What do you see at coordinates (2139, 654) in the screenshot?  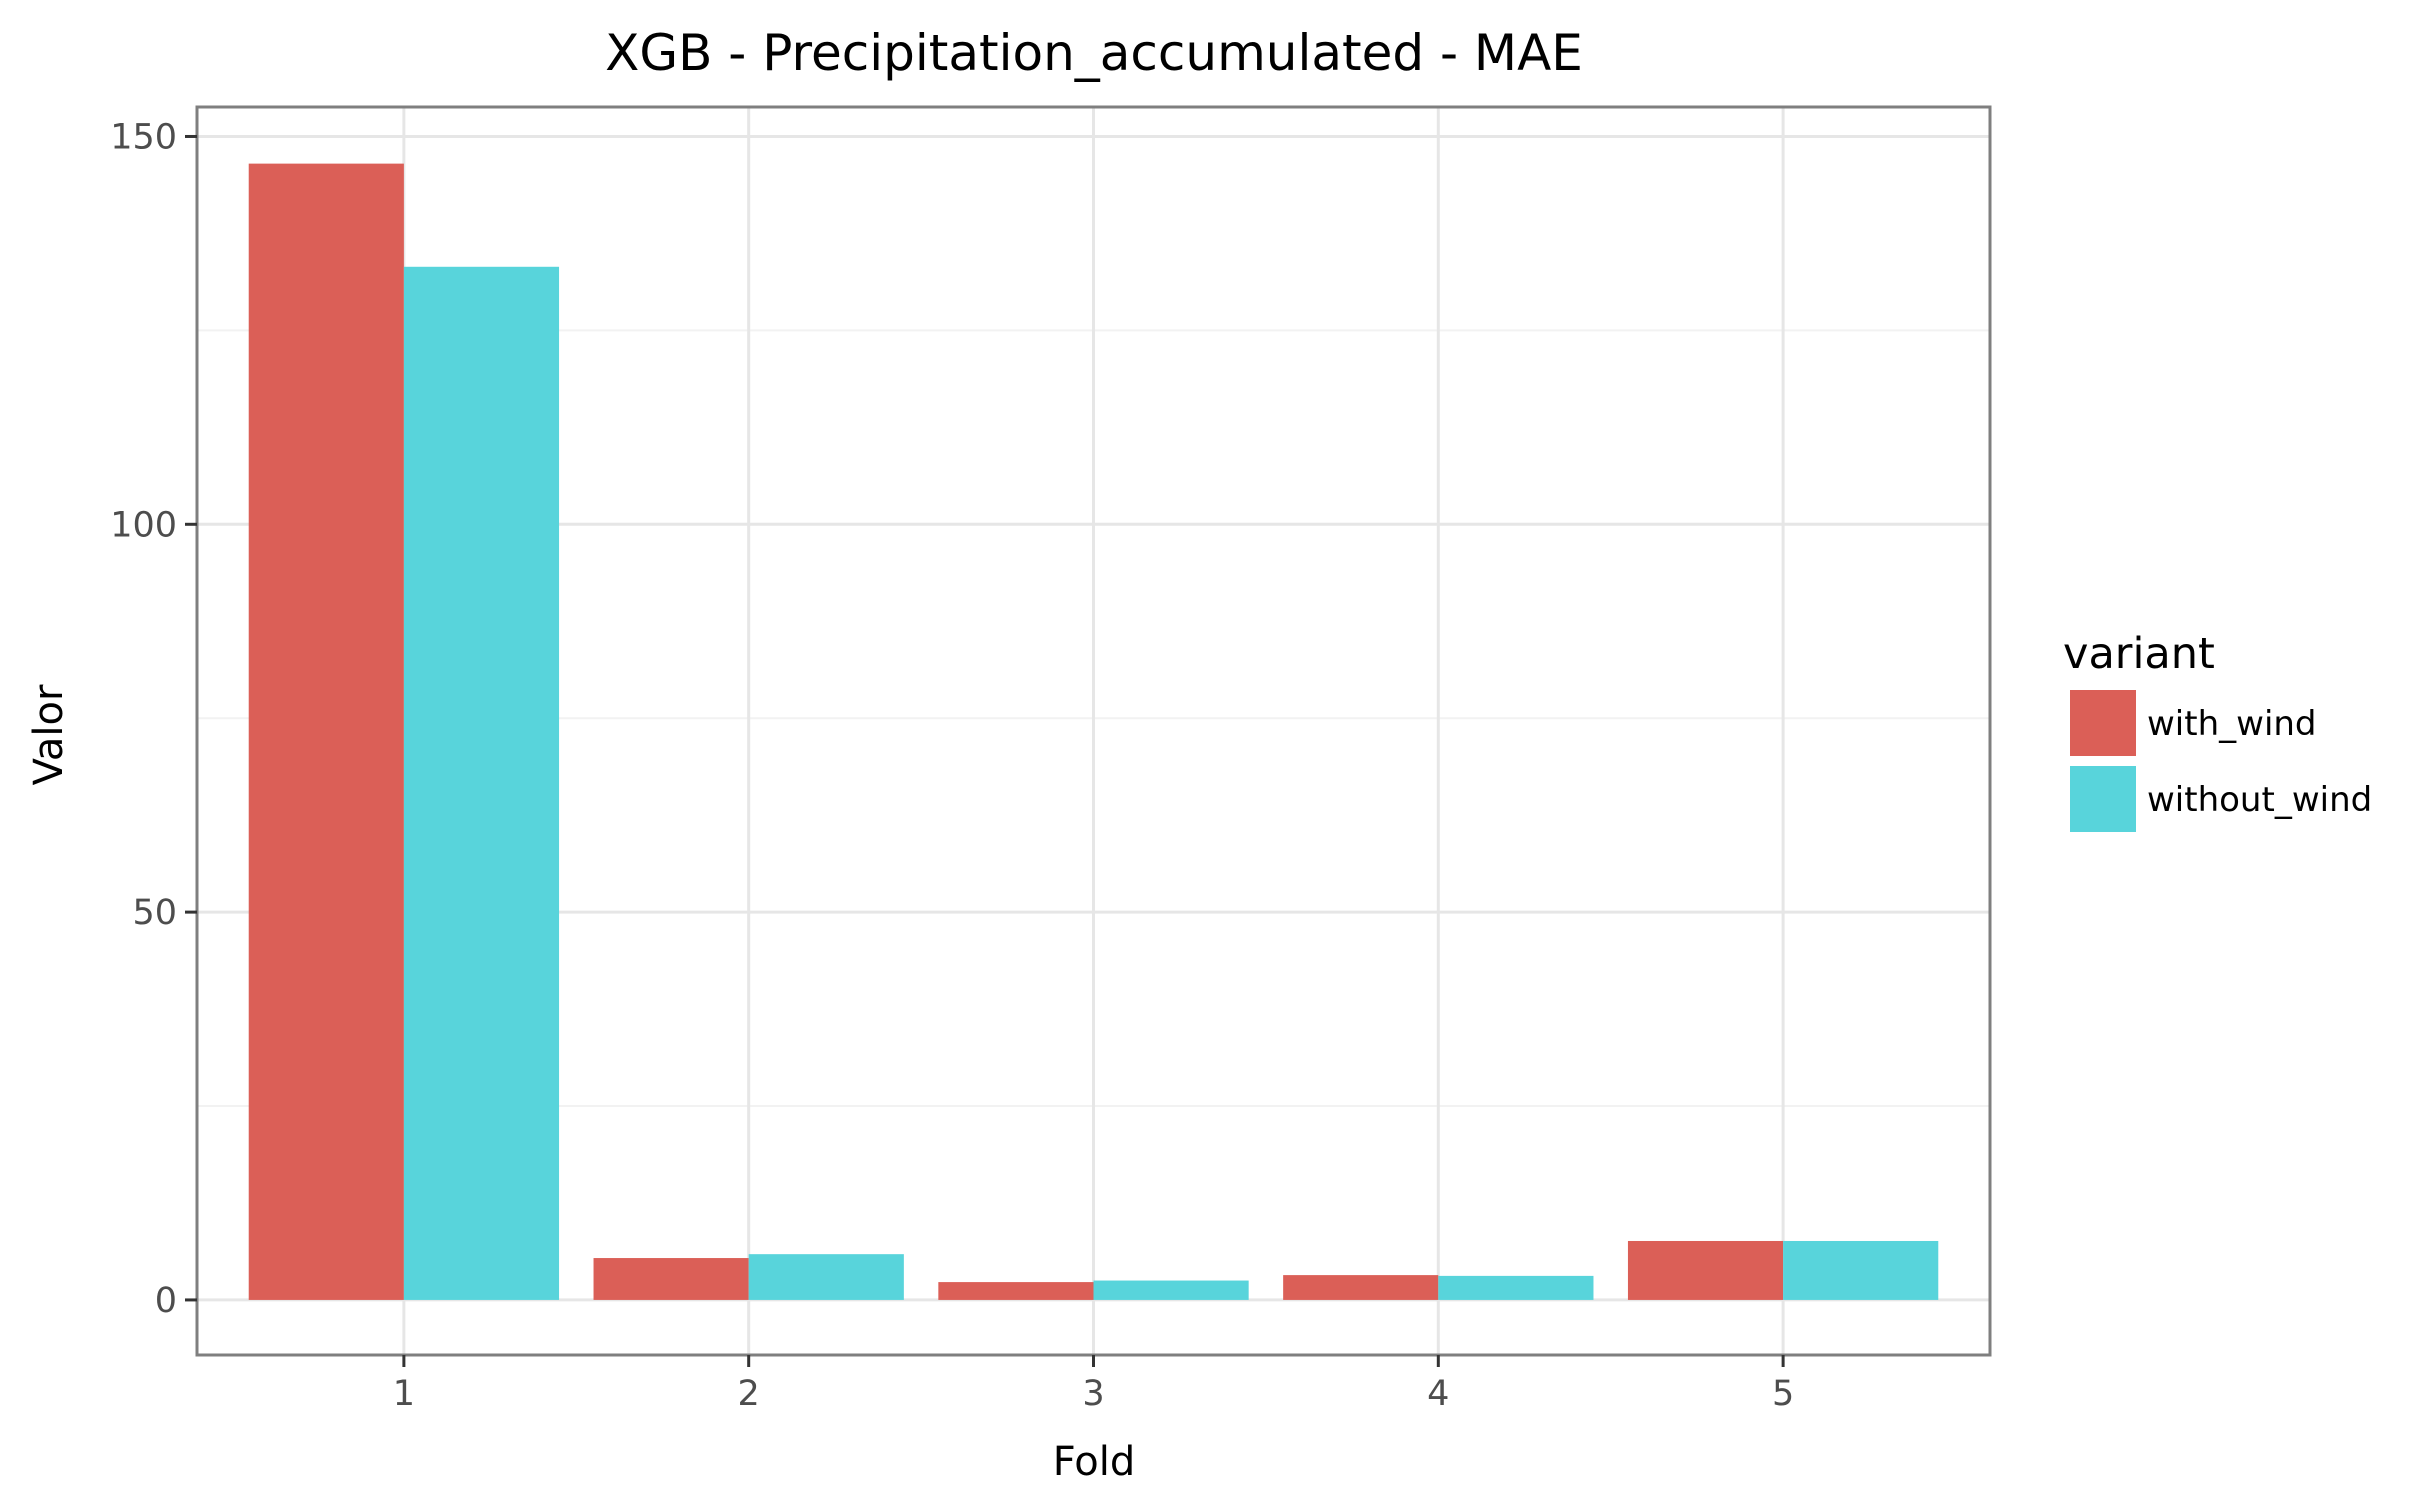 I see `legend-title: variant` at bounding box center [2139, 654].